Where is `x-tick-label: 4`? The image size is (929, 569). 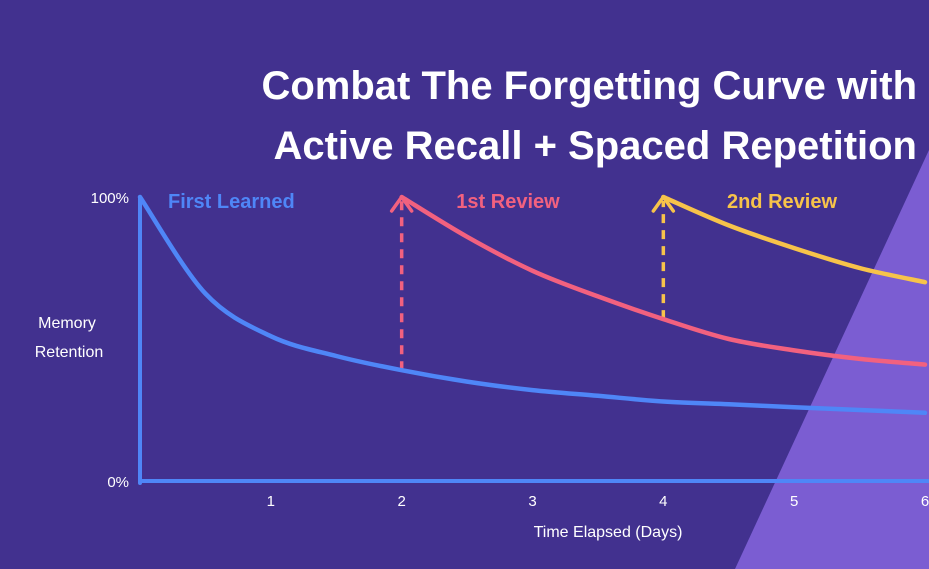 x-tick-label: 4 is located at coordinates (663, 501).